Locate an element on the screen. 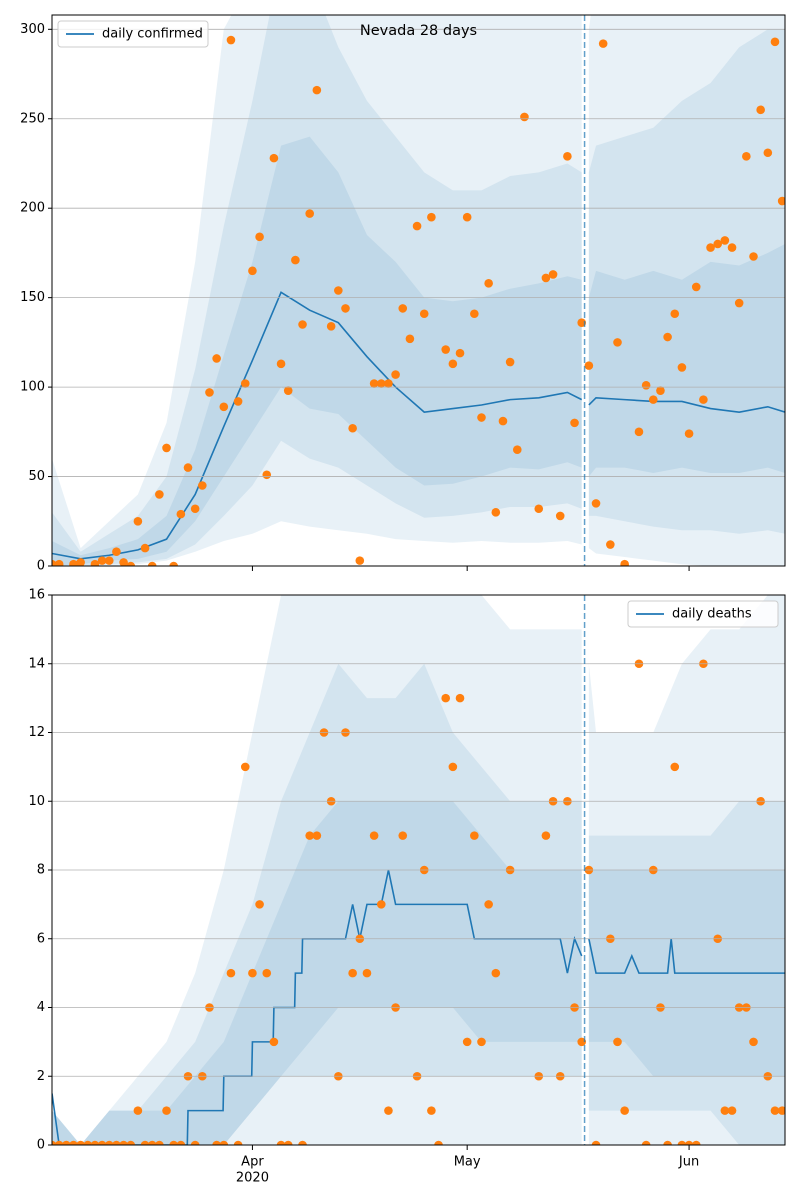  y-tick-label: 16 is located at coordinates (36, 595).